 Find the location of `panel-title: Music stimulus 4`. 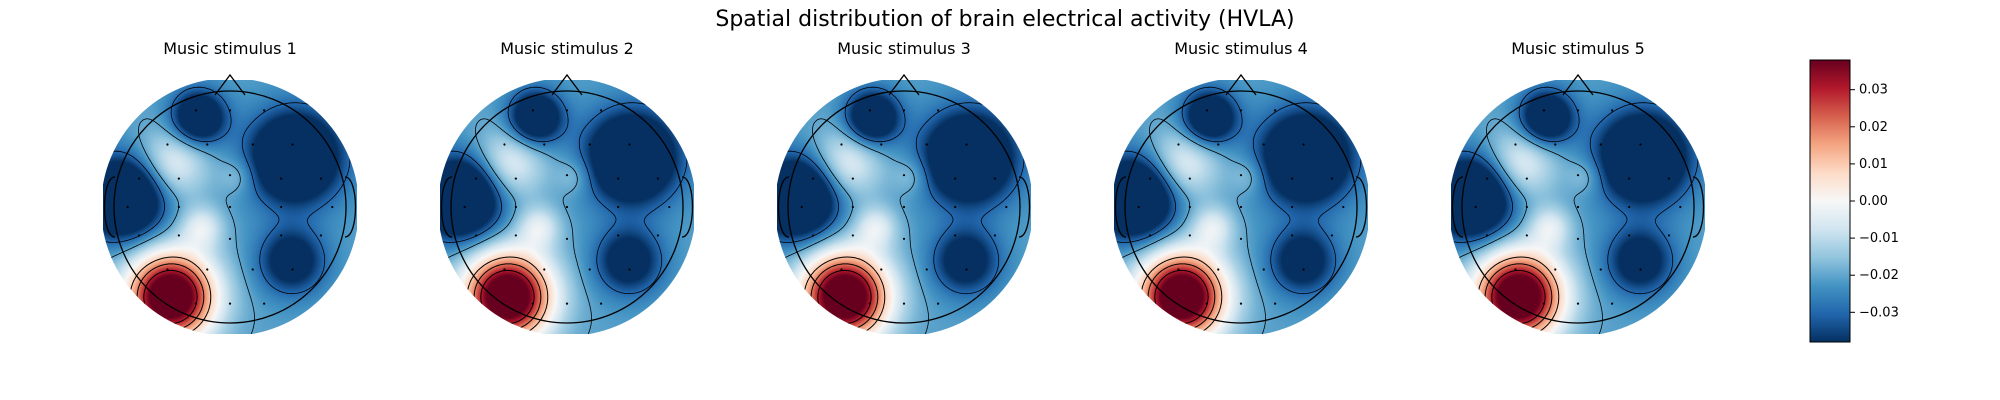

panel-title: Music stimulus 4 is located at coordinates (1241, 48).